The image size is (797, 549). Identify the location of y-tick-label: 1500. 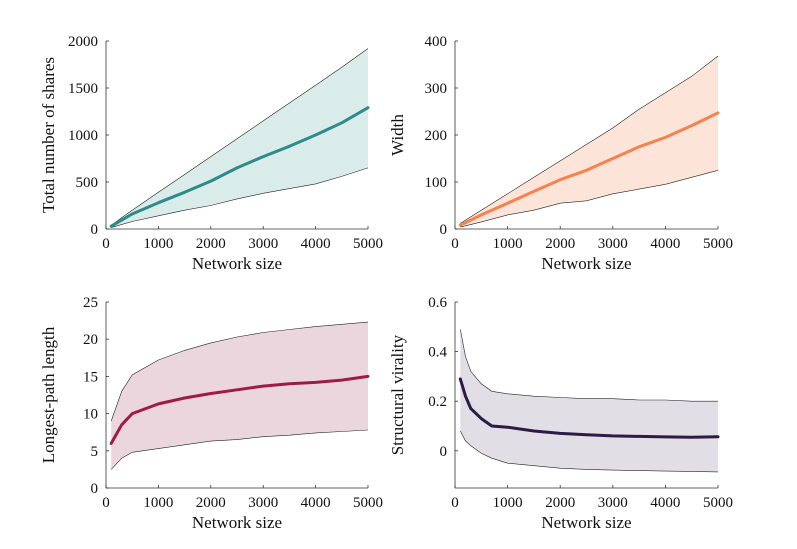
(83, 89).